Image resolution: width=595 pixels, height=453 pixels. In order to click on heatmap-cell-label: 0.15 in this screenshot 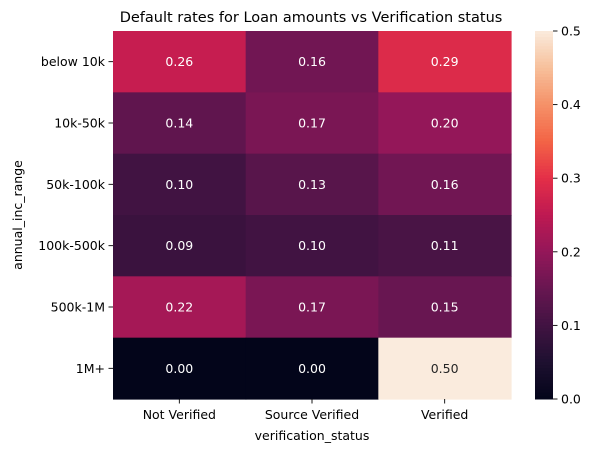, I will do `click(445, 307)`.